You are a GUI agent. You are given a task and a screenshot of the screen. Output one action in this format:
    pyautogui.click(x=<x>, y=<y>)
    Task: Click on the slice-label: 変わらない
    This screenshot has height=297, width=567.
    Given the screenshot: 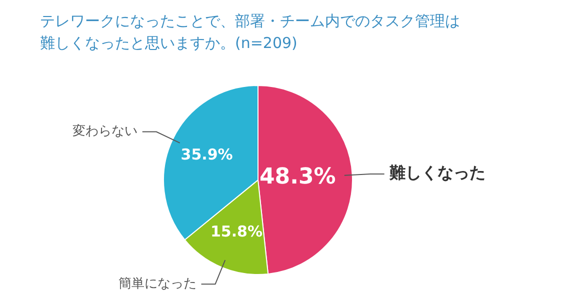 What is the action you would take?
    pyautogui.click(x=105, y=131)
    